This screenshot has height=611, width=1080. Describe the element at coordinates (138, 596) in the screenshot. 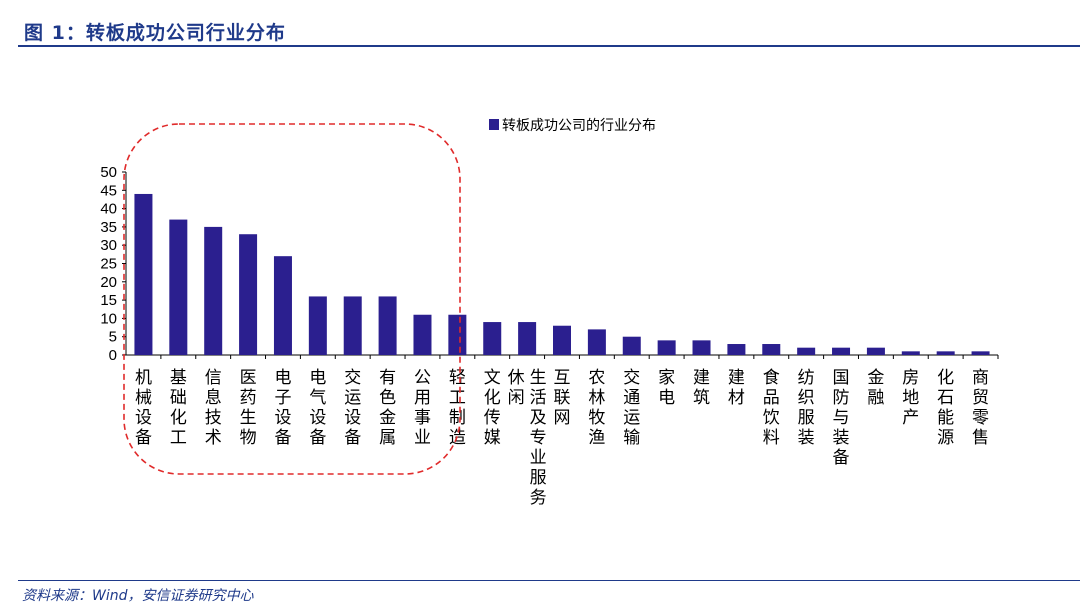

I see `source-note: 资料来源：Wind，安信证券研究中心` at that location.